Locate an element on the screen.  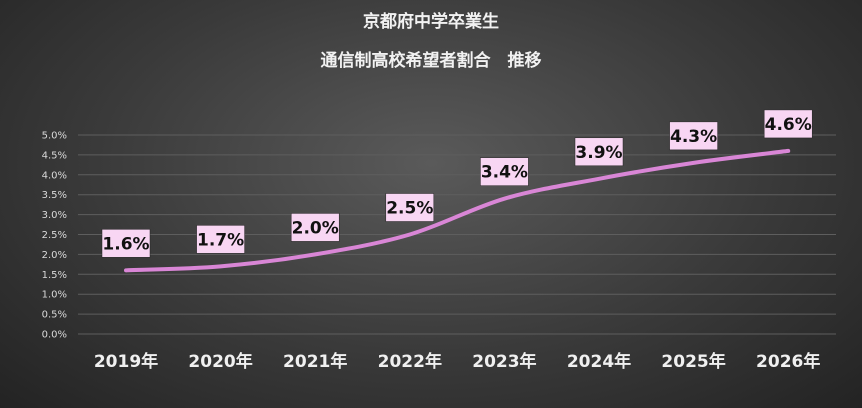
y-tick-label: 0.5% is located at coordinates (54, 315).